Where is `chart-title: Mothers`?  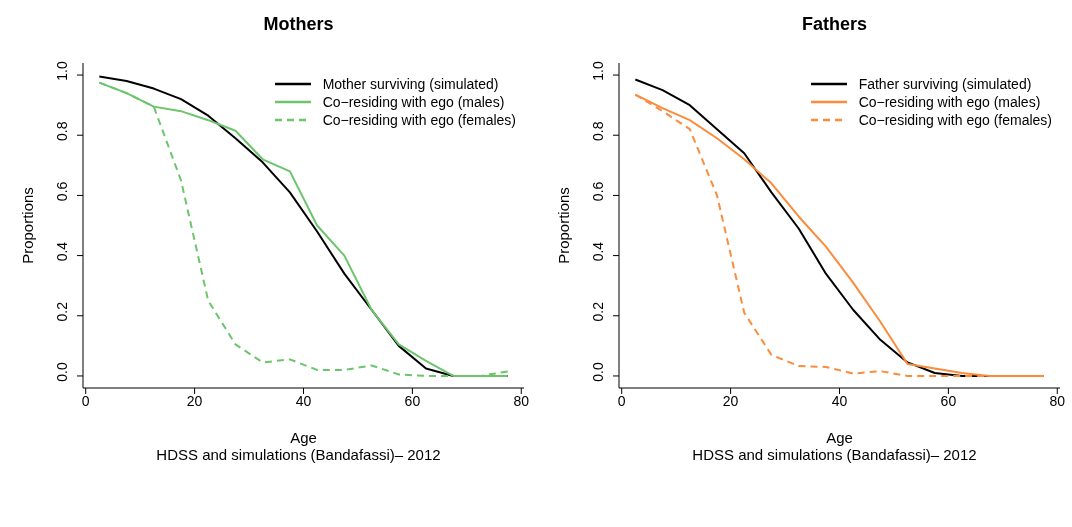 chart-title: Mothers is located at coordinates (298, 24).